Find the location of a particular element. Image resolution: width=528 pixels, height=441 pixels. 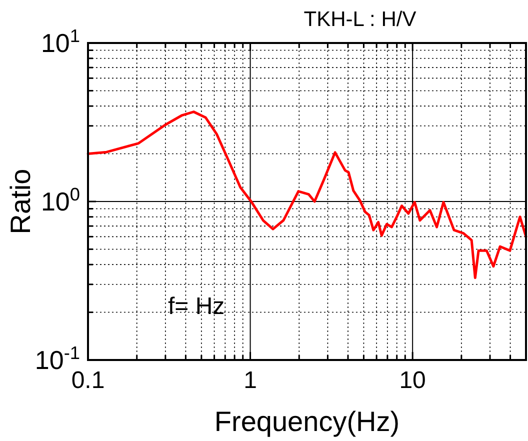

y-tick-label: 10$^{1}$ is located at coordinates (60, 42).